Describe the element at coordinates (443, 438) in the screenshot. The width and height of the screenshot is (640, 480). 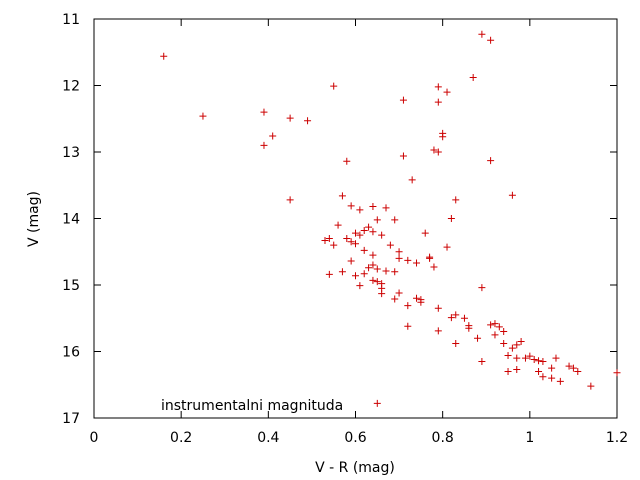
I see `x-tick-label: 0.8` at that location.